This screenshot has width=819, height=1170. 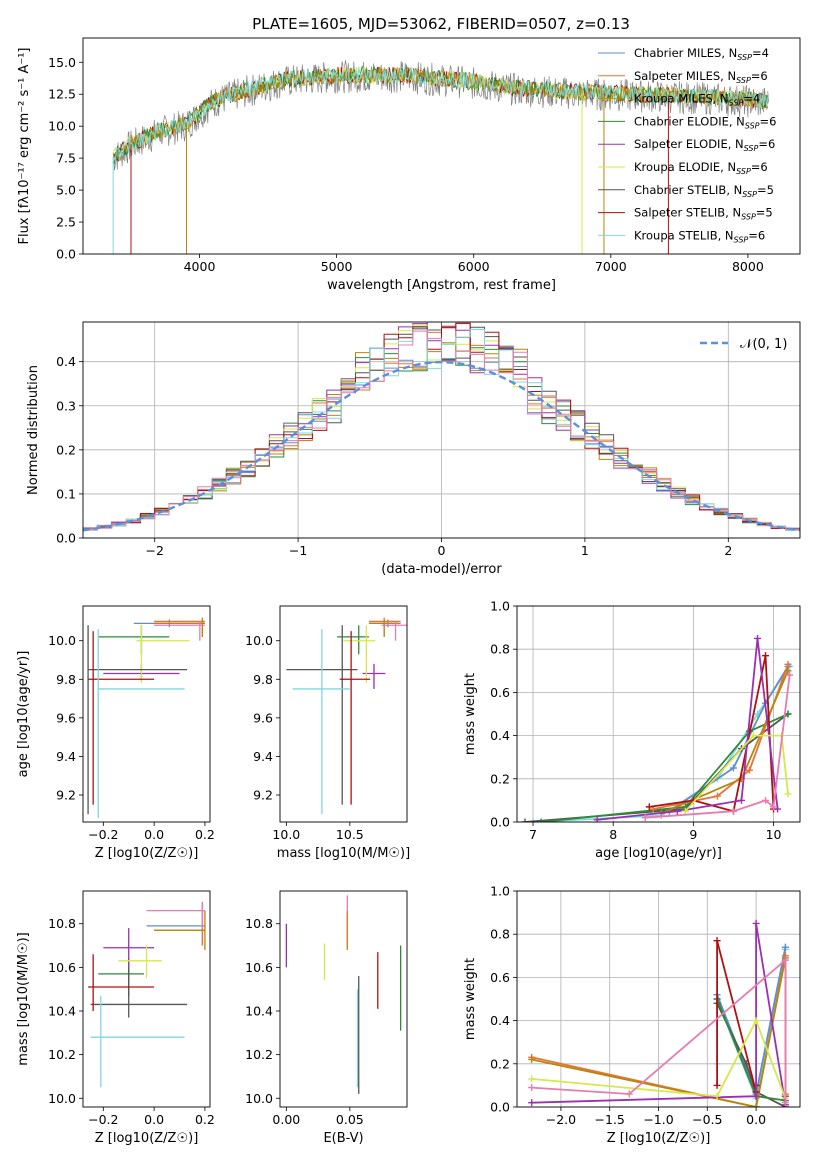 I want to click on panel-mass-vs-ebv: 0.00 0.05 10.0 10.2 10.4 10.6 10.8 E(B-V), so click(x=326, y=1018).